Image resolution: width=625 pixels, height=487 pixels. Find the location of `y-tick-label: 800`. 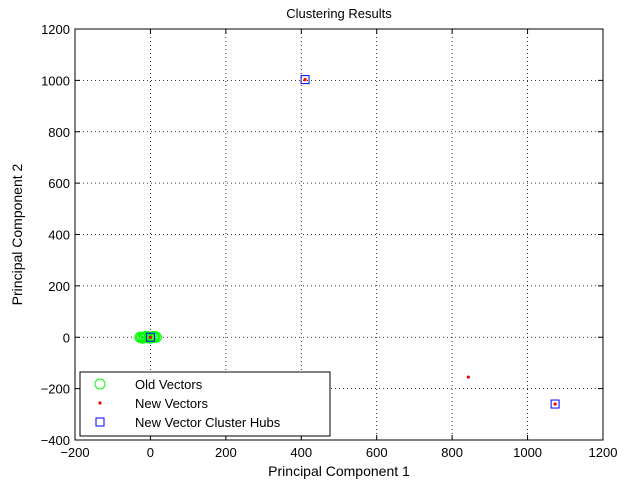

y-tick-label: 800 is located at coordinates (59, 132).